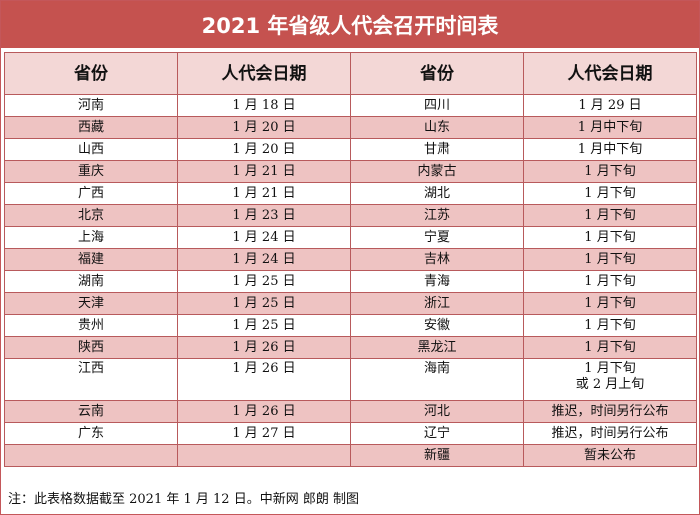 This screenshot has width=700, height=515. I want to click on province-cell: 天津, so click(91, 303).